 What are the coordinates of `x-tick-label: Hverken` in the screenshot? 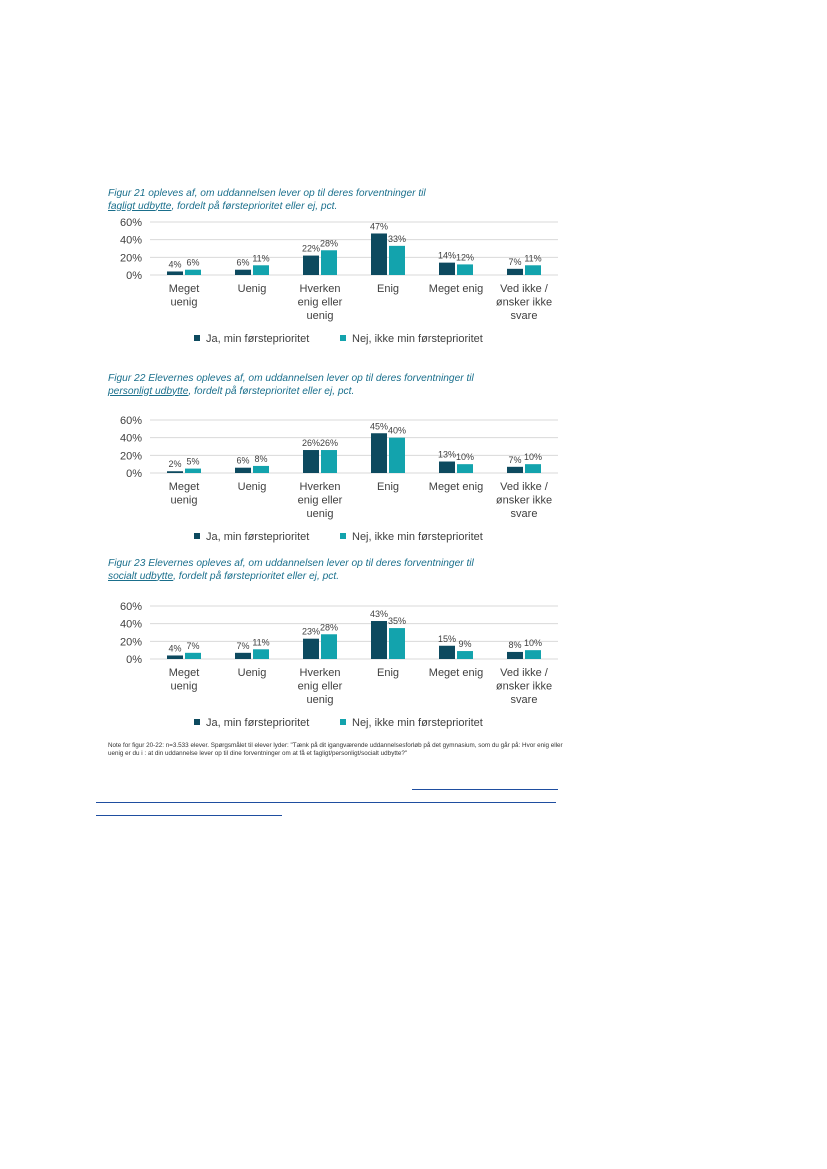 It's located at (320, 289).